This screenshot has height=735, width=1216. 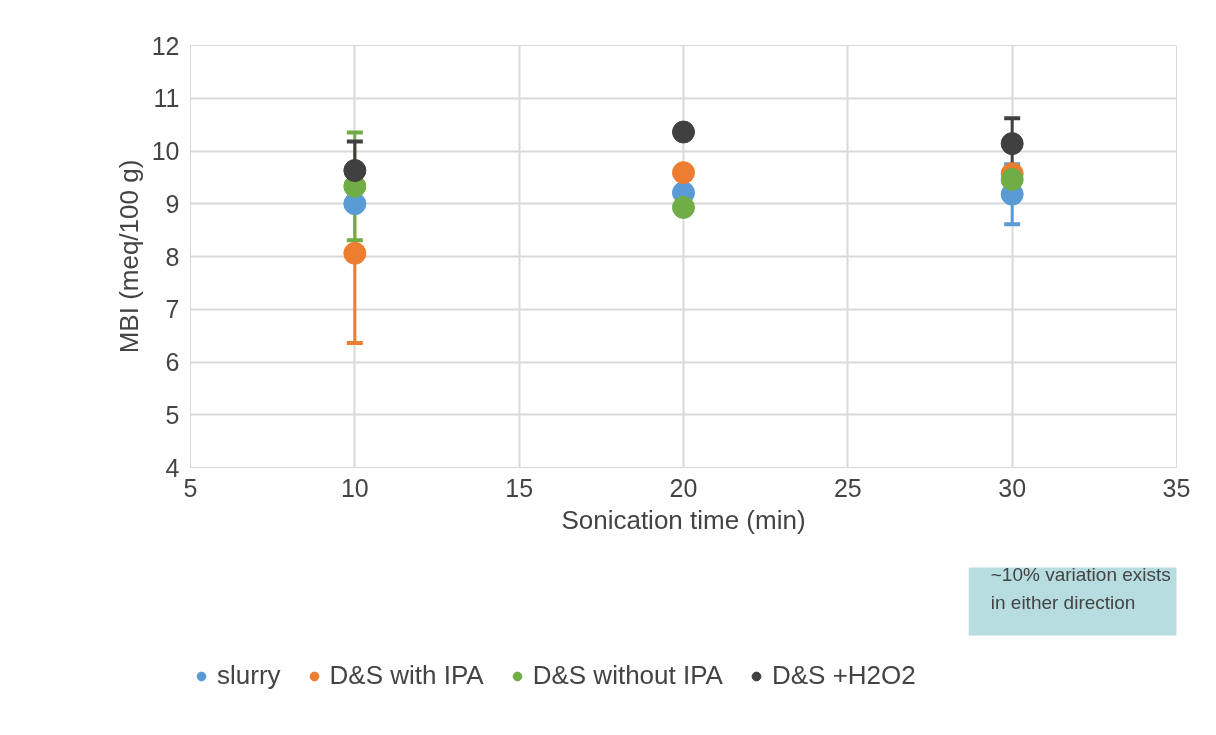 I want to click on x-tick-label: 5, so click(x=190, y=487).